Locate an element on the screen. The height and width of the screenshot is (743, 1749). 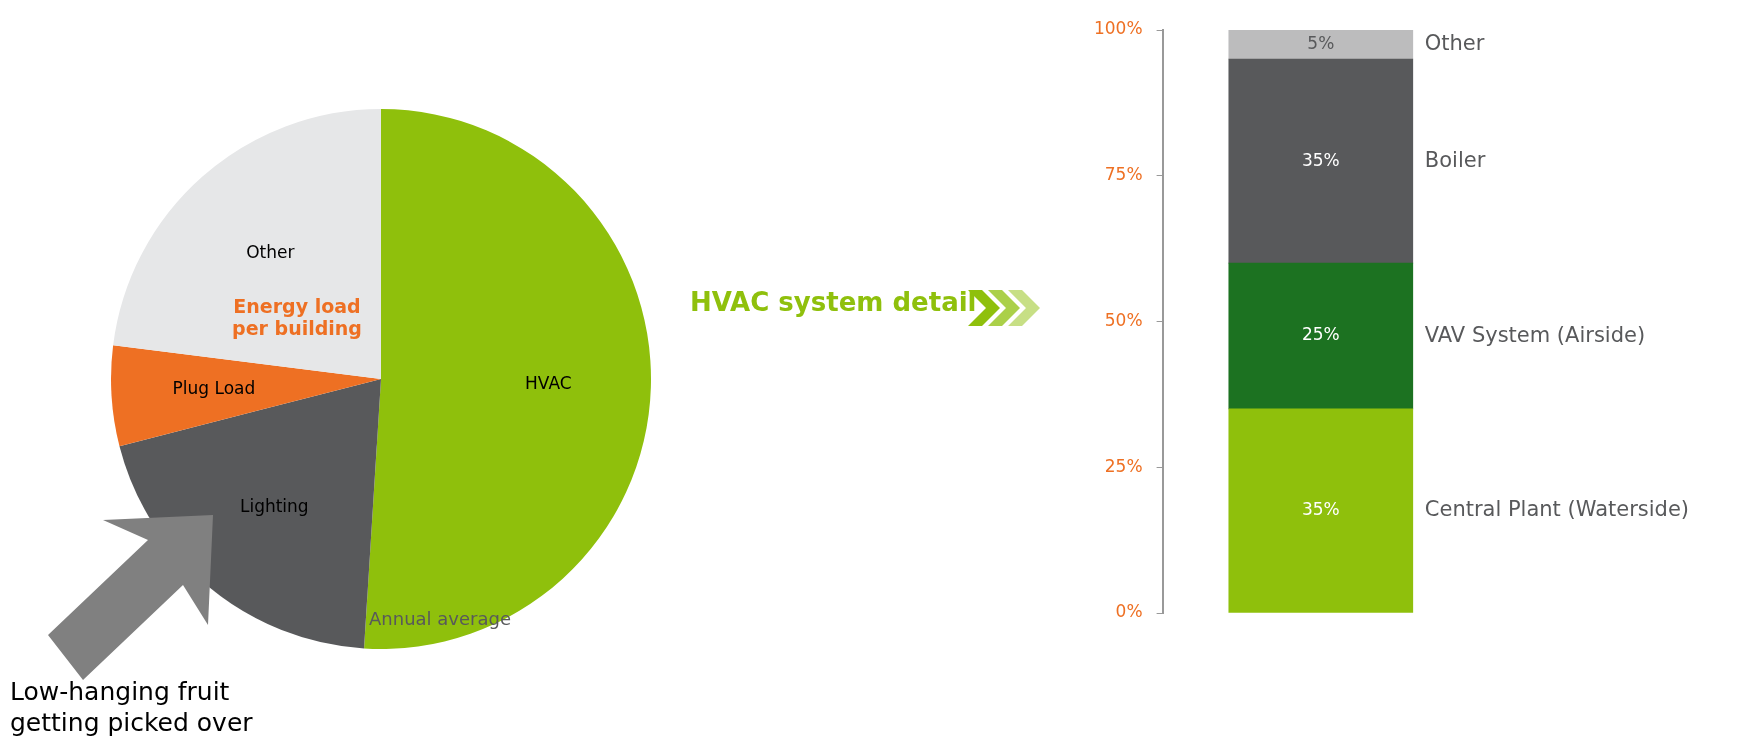
data-label: 5% is located at coordinates (1321, 43).